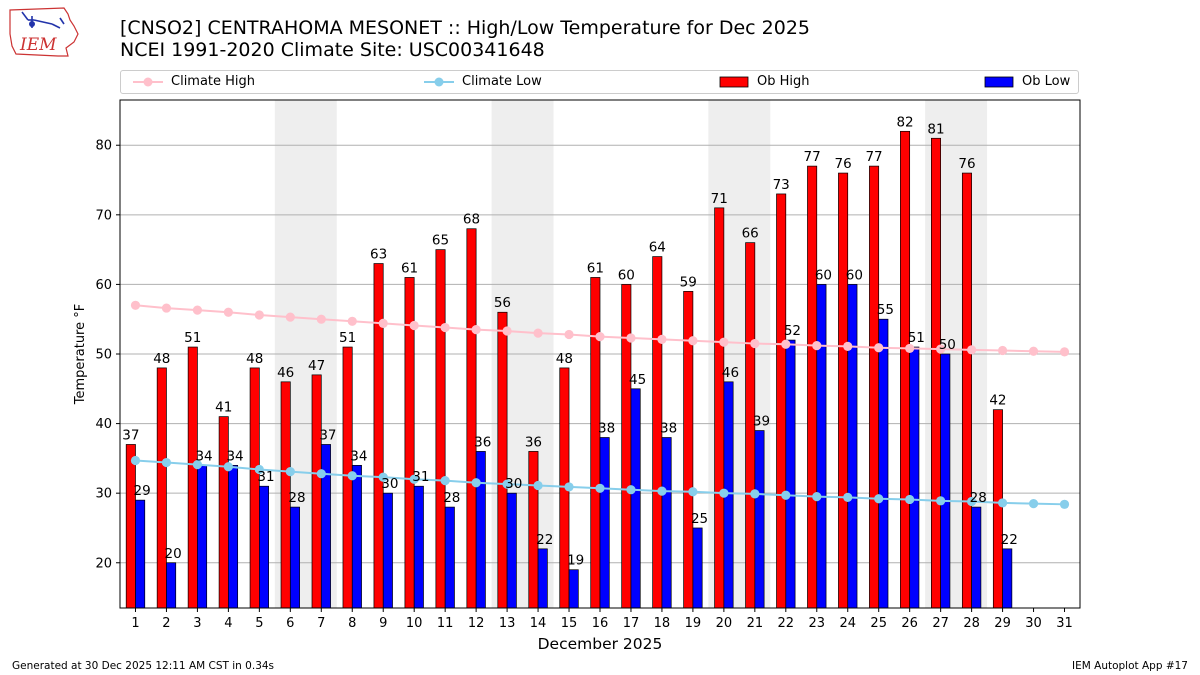 This screenshot has width=1200, height=675. I want to click on ob-low-label: 29, so click(142, 491).